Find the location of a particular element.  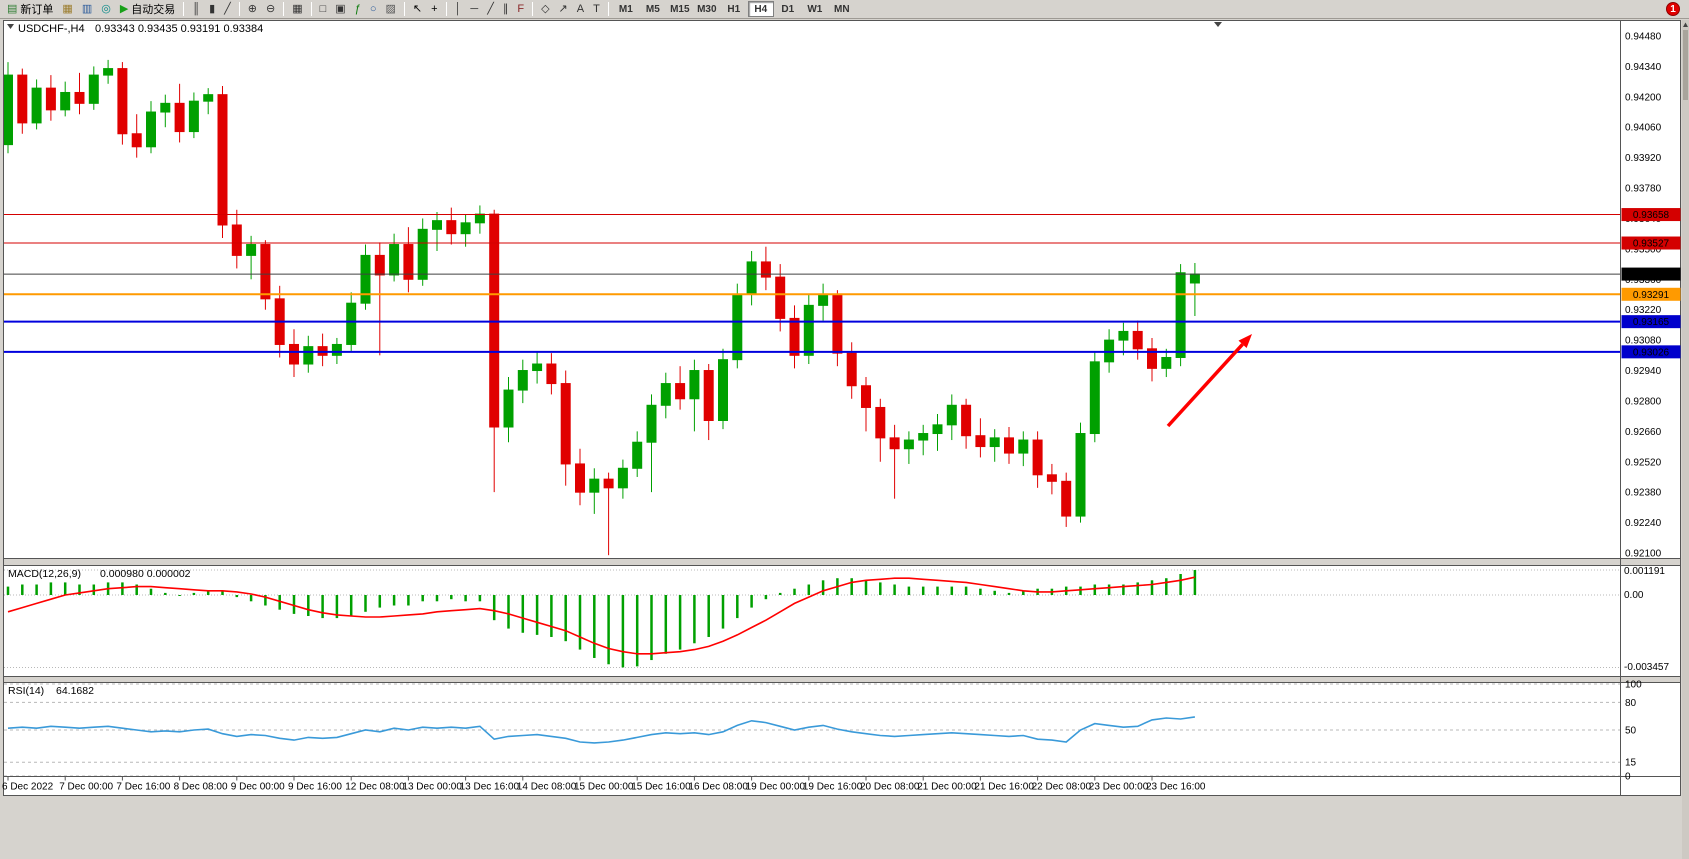

macd-axis-zero-label: 0.00 is located at coordinates (1634, 595).